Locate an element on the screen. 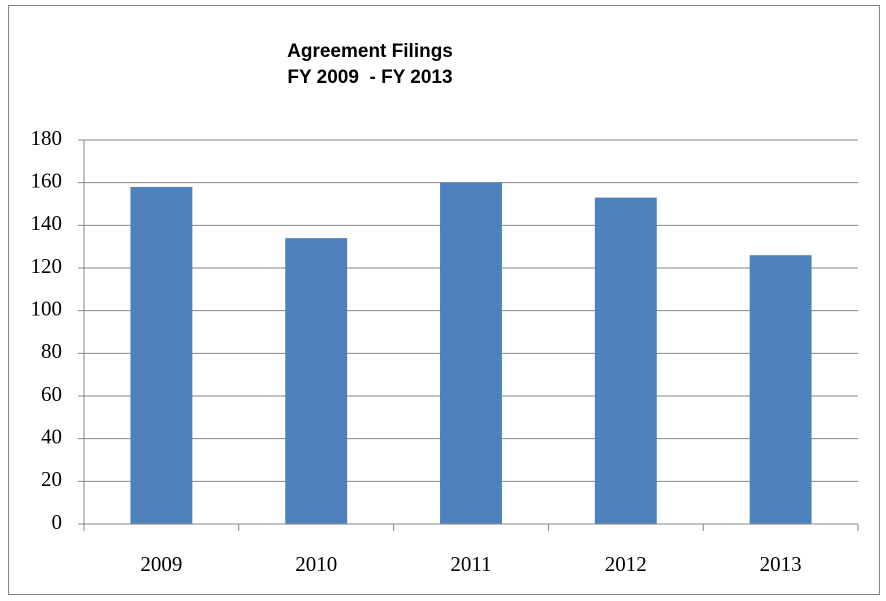  y-tick-label: 120 is located at coordinates (47, 266).